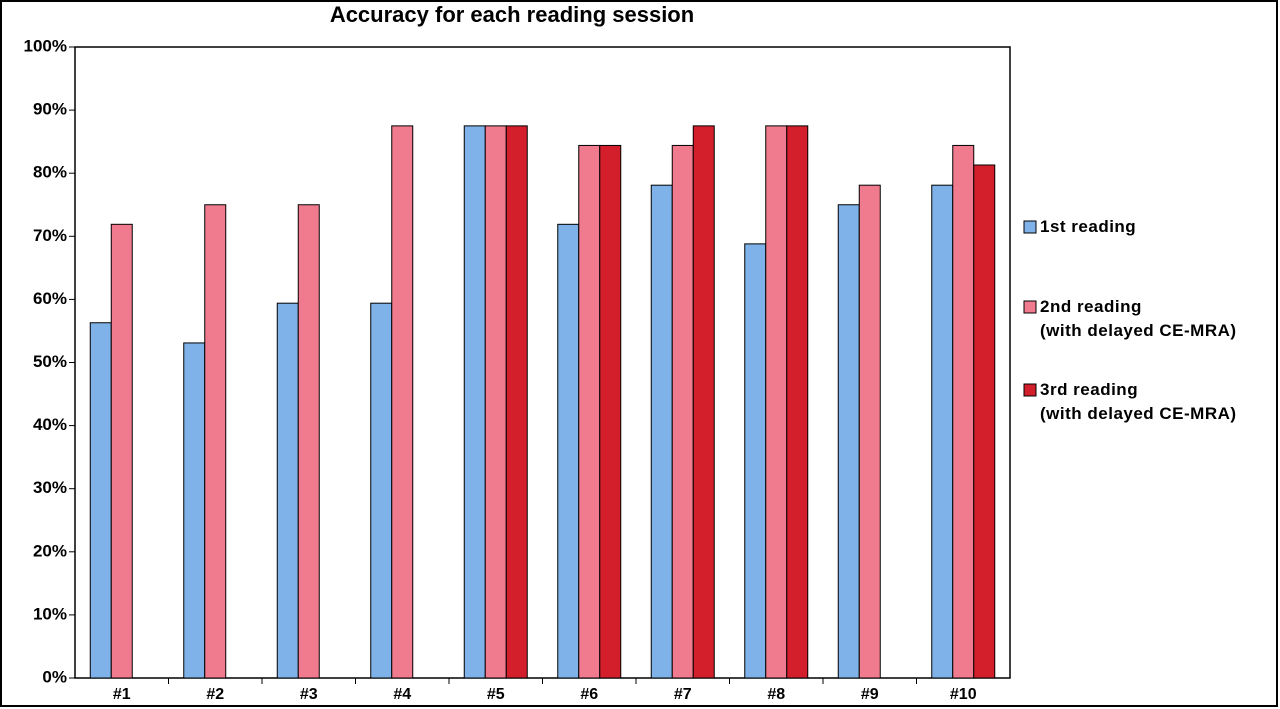 The width and height of the screenshot is (1280, 709). What do you see at coordinates (496, 694) in the screenshot?
I see `x-tick-label: #5` at bounding box center [496, 694].